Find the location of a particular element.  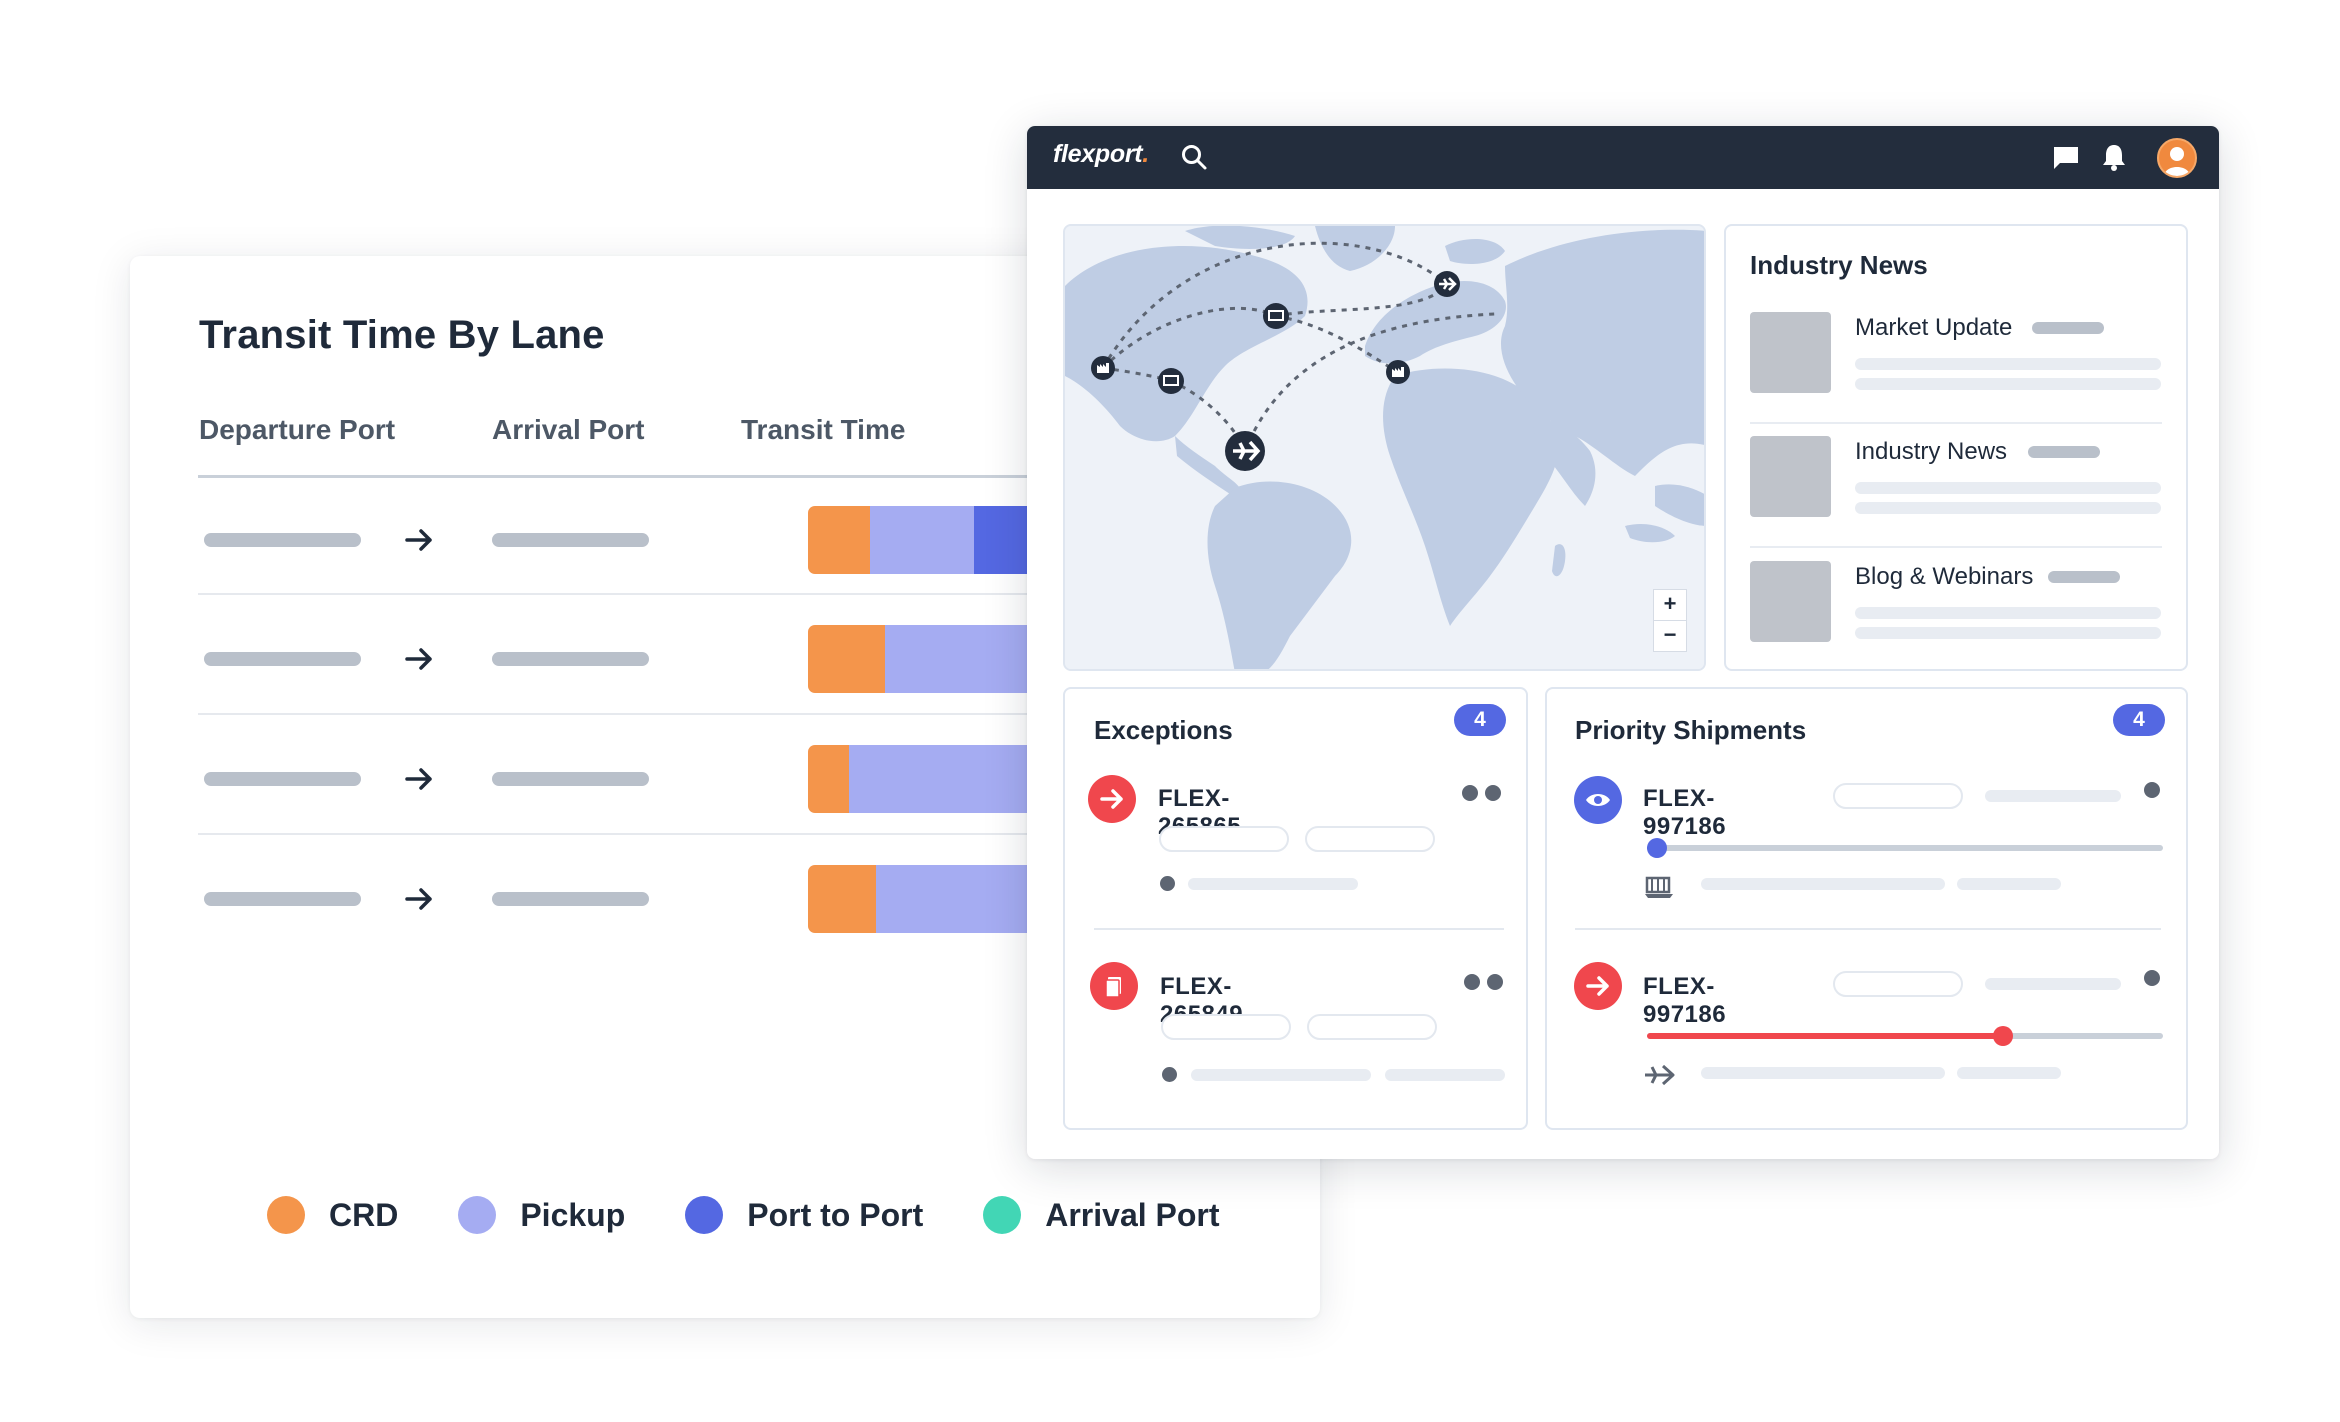

search-icon is located at coordinates (1194, 157).